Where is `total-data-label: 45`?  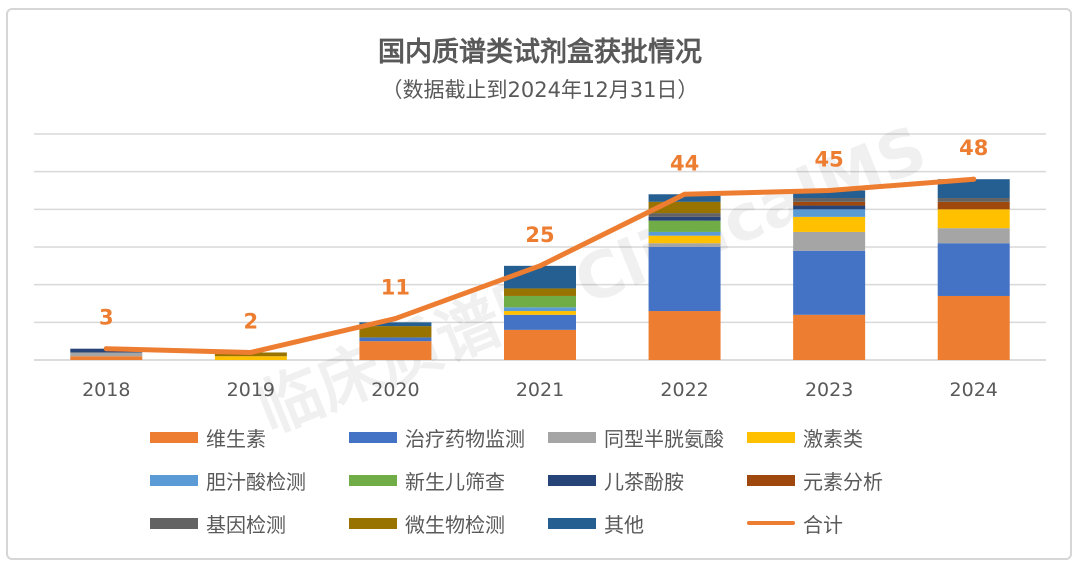
total-data-label: 45 is located at coordinates (829, 160).